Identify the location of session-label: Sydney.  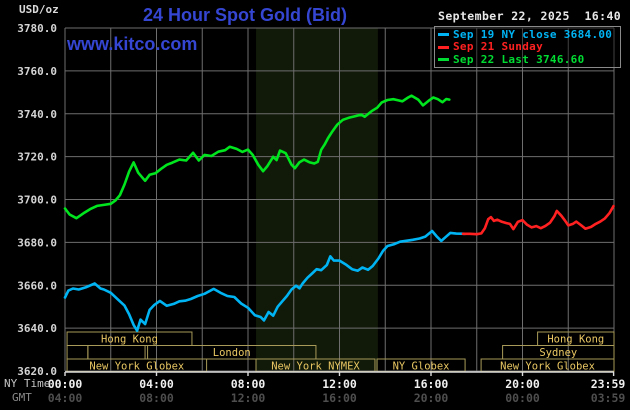
(558, 353).